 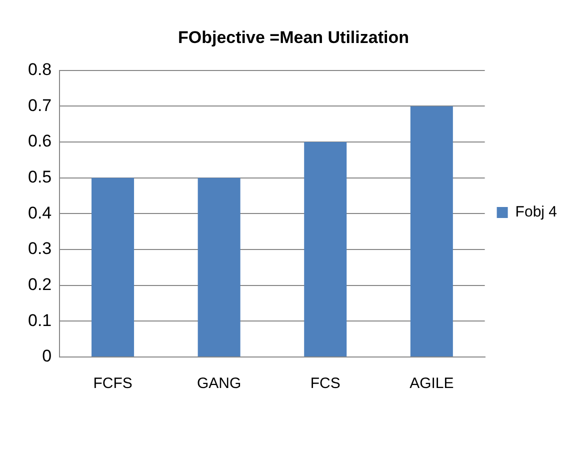 What do you see at coordinates (40, 105) in the screenshot?
I see `y-tick-label: 0.7` at bounding box center [40, 105].